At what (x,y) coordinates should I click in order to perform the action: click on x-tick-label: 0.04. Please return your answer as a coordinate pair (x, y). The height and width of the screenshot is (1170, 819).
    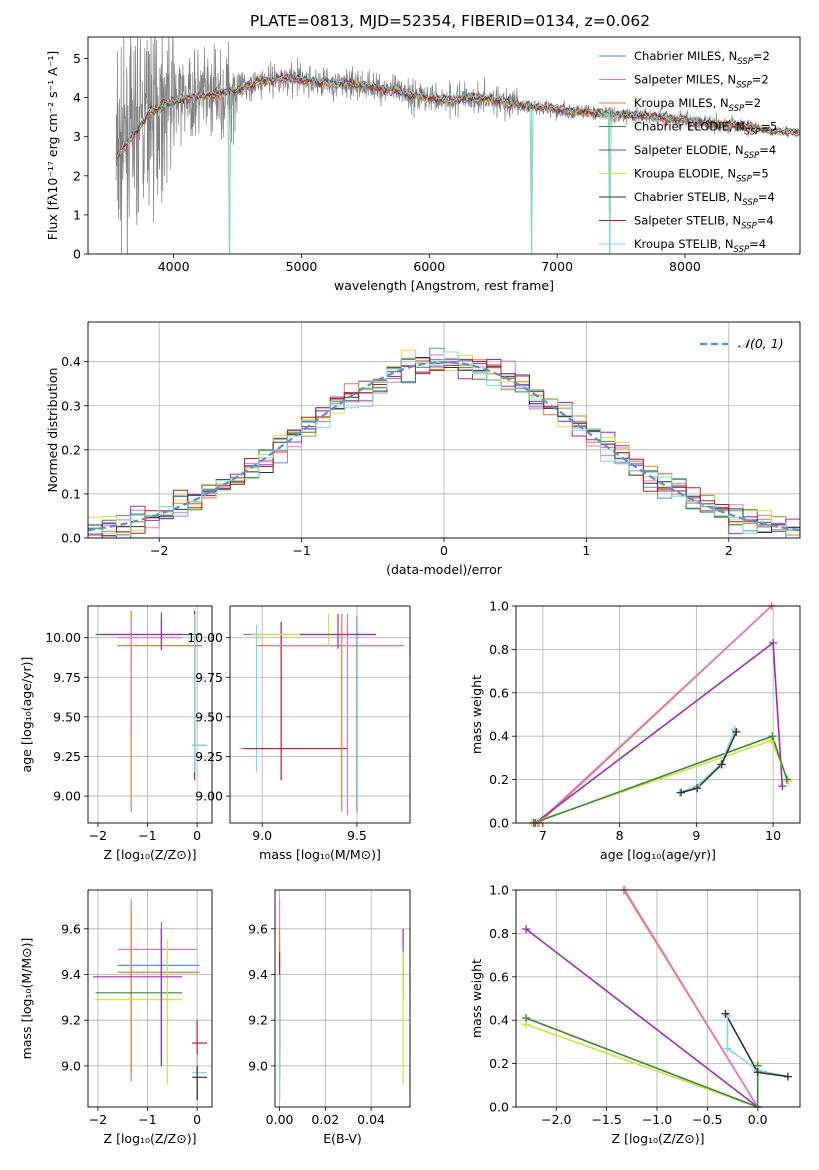
    Looking at the image, I should click on (371, 1119).